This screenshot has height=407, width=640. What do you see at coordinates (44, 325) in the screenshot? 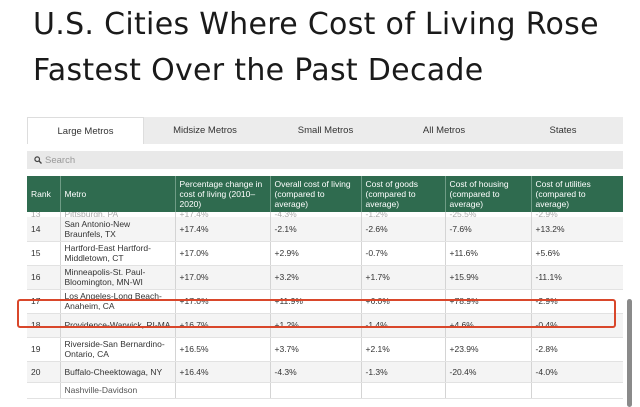
I see `cell-rank: 18` at bounding box center [44, 325].